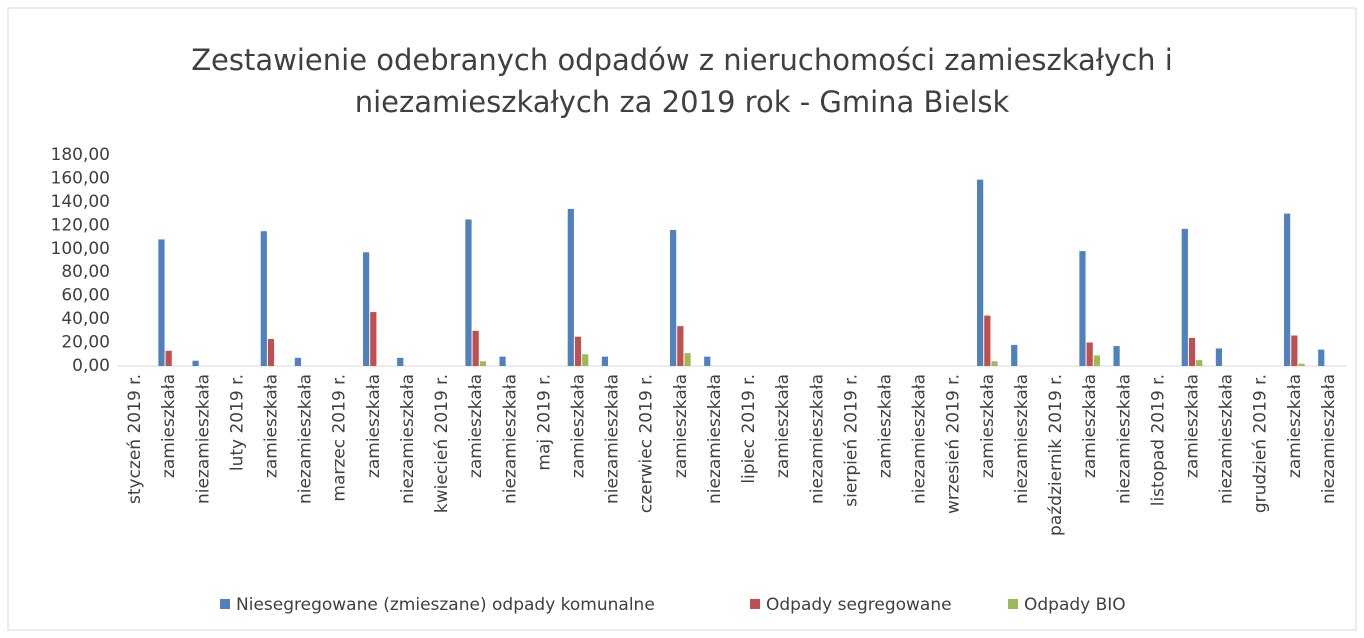 This screenshot has width=1364, height=638. Describe the element at coordinates (80, 225) in the screenshot. I see `y-tick-label: 120,00` at that location.